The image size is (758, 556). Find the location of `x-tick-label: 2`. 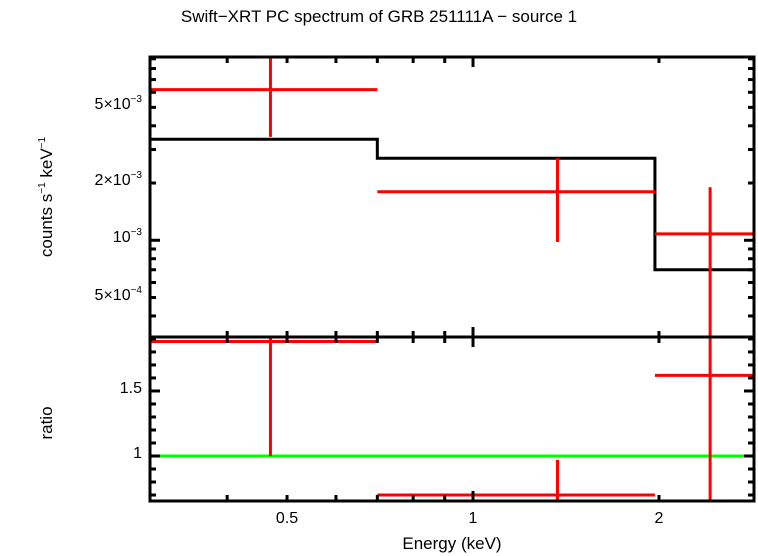

x-tick-label: 2 is located at coordinates (659, 518).